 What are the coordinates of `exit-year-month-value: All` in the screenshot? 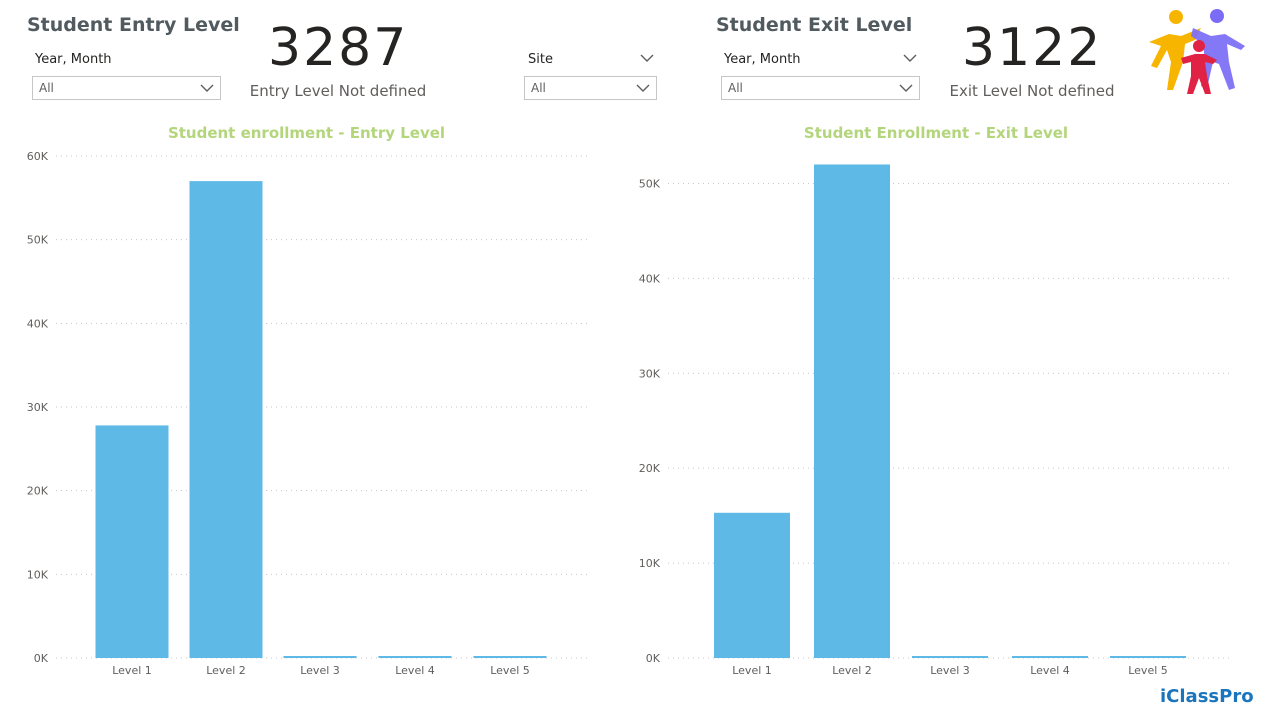 It's located at (735, 88).